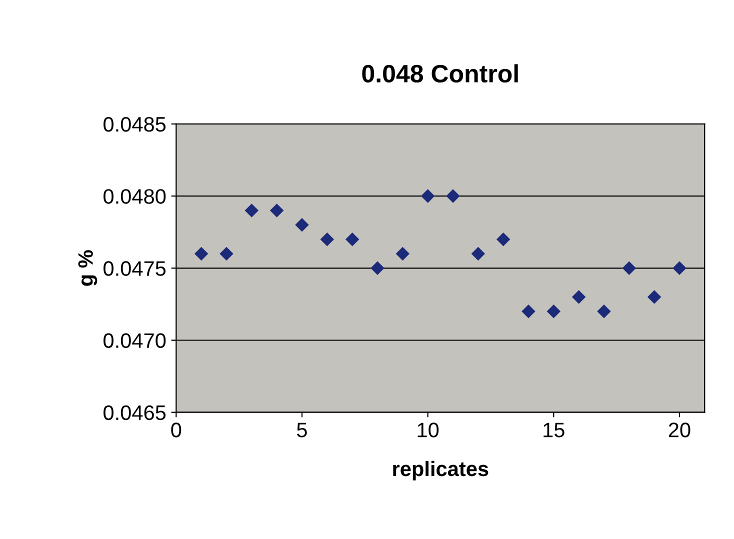 This screenshot has width=734, height=539. Describe the element at coordinates (176, 430) in the screenshot. I see `x-tick-label: 0` at that location.